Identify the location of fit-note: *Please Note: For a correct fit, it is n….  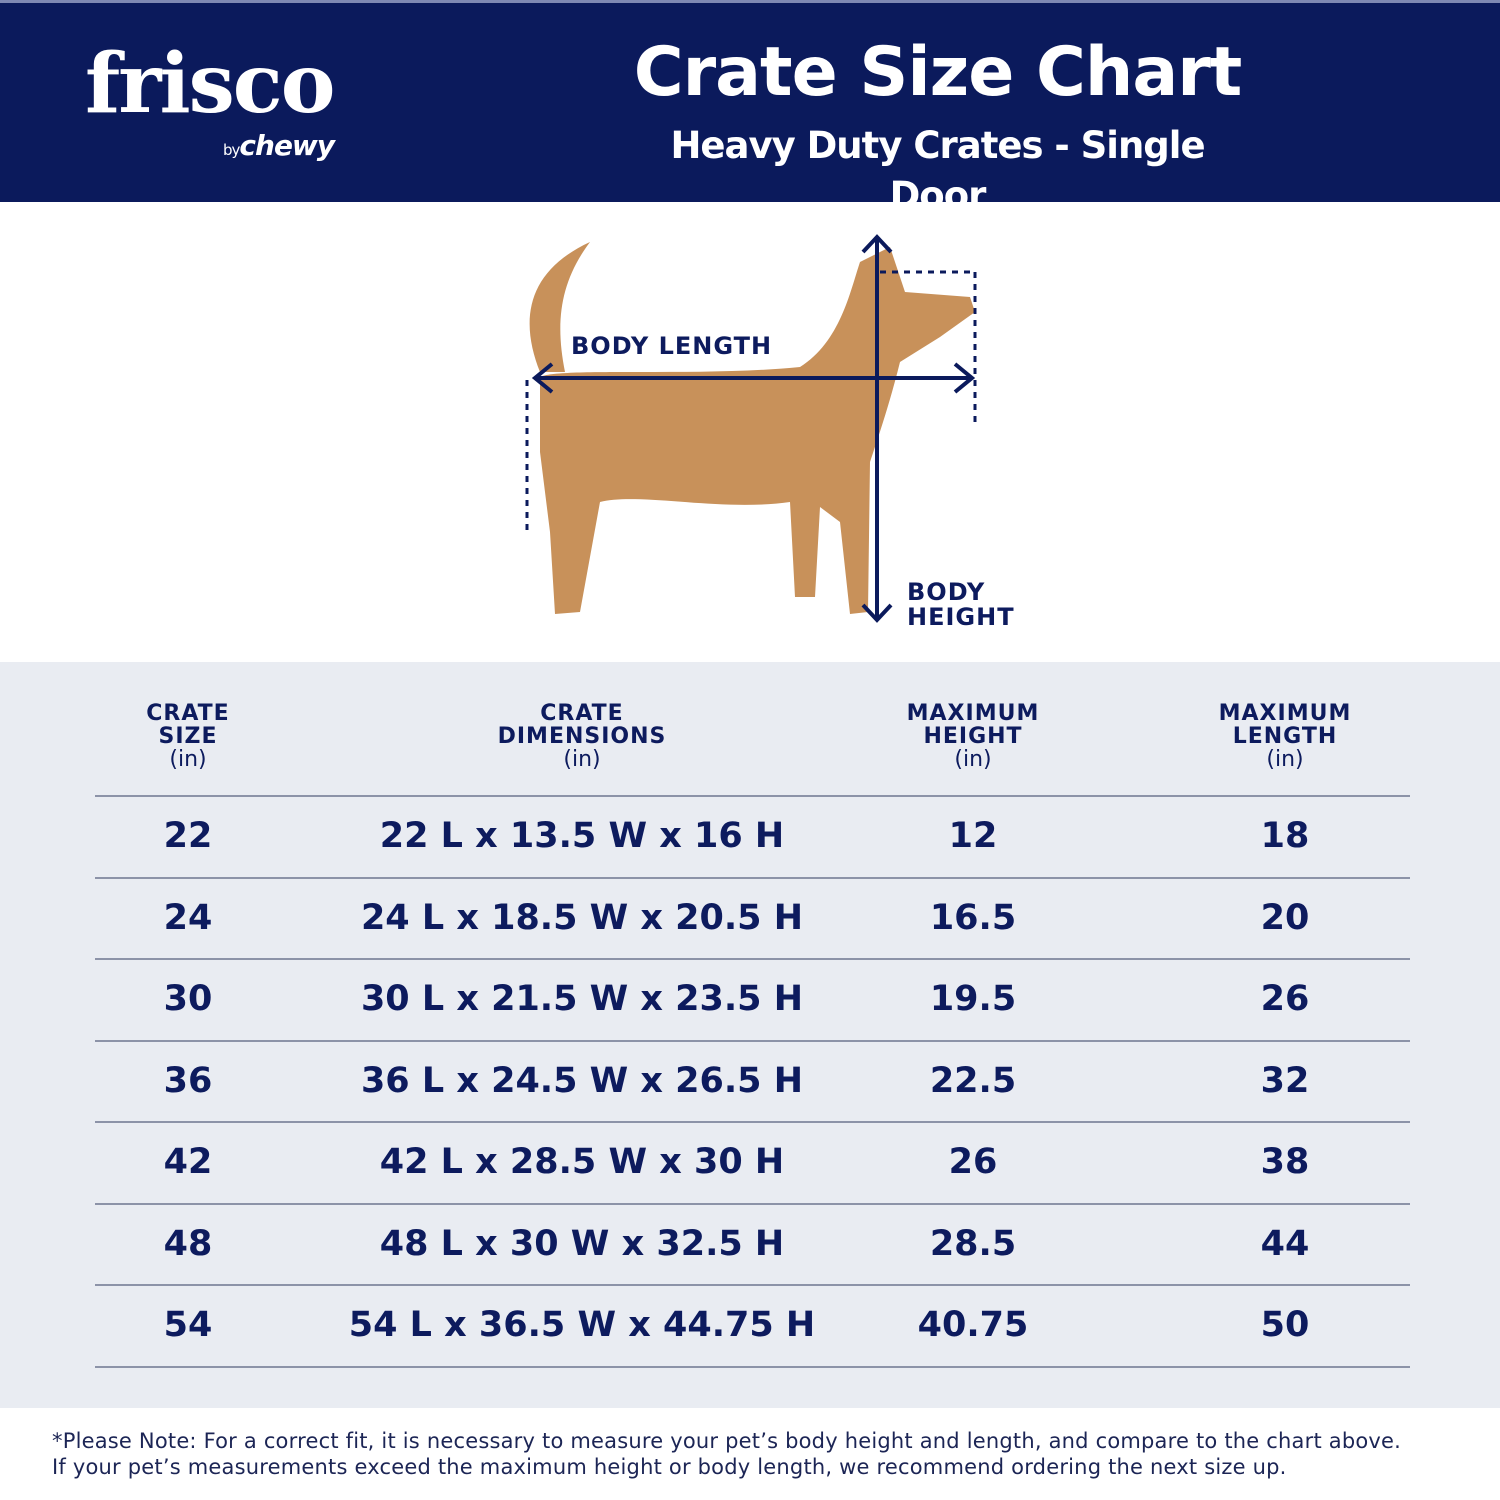
(726, 1454).